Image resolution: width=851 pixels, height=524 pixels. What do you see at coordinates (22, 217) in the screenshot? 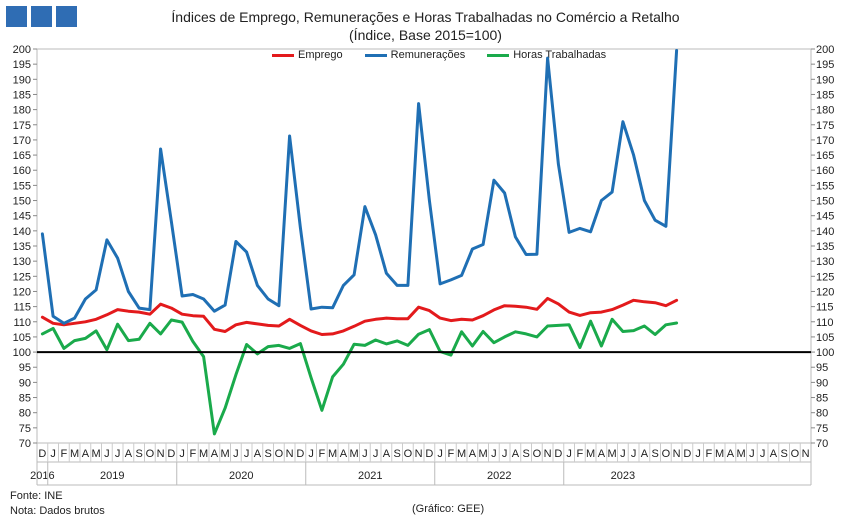
I see `y-tick-label-left: 145` at bounding box center [22, 217].